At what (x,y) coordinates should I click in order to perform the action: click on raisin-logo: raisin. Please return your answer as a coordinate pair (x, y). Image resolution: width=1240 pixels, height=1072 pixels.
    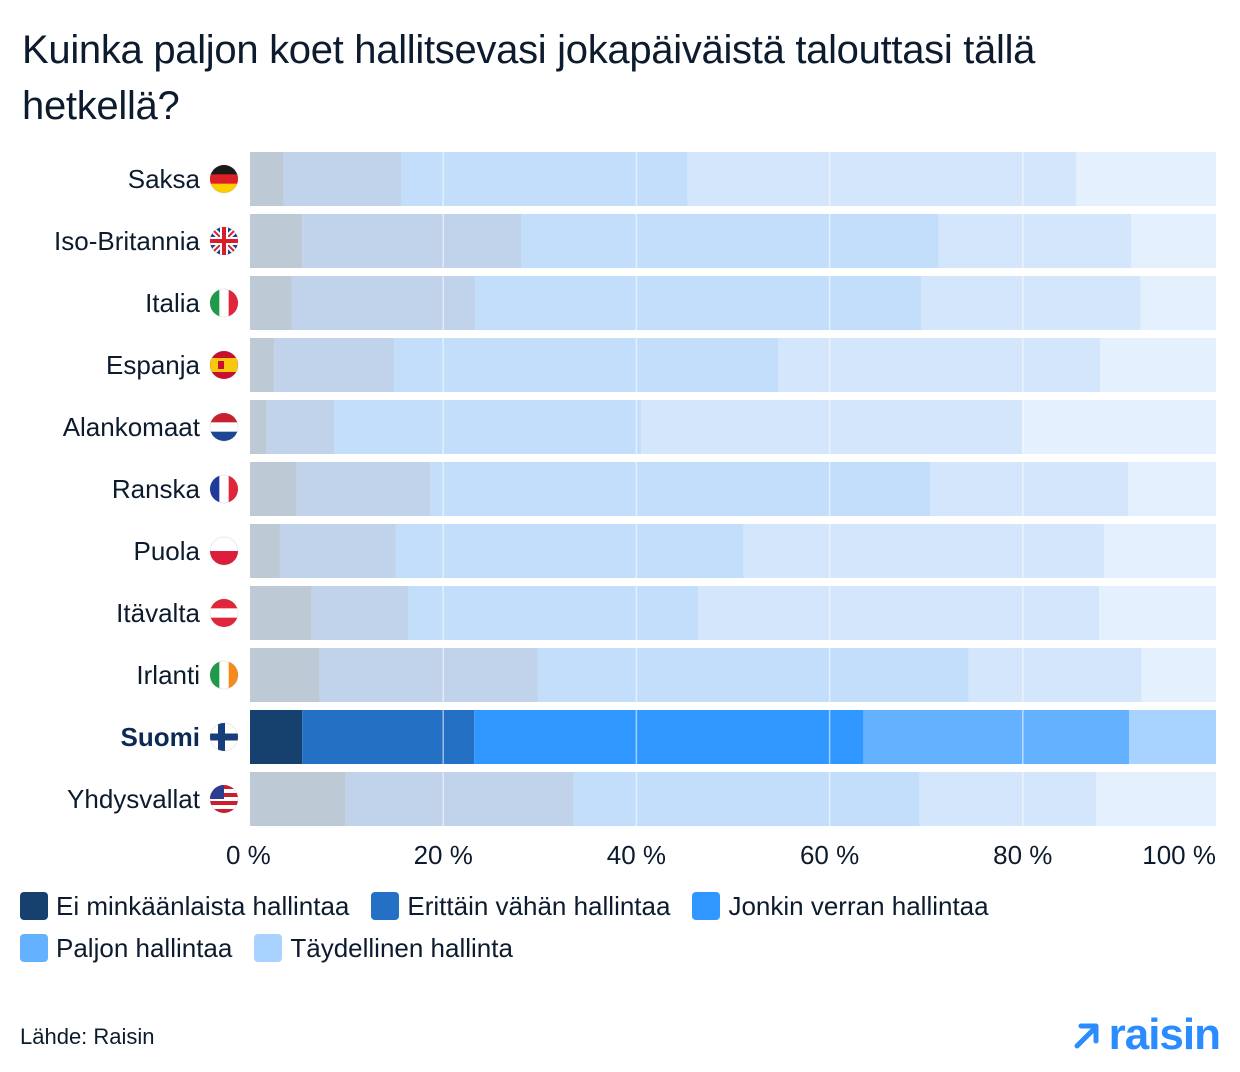
    Looking at the image, I should click on (1146, 1034).